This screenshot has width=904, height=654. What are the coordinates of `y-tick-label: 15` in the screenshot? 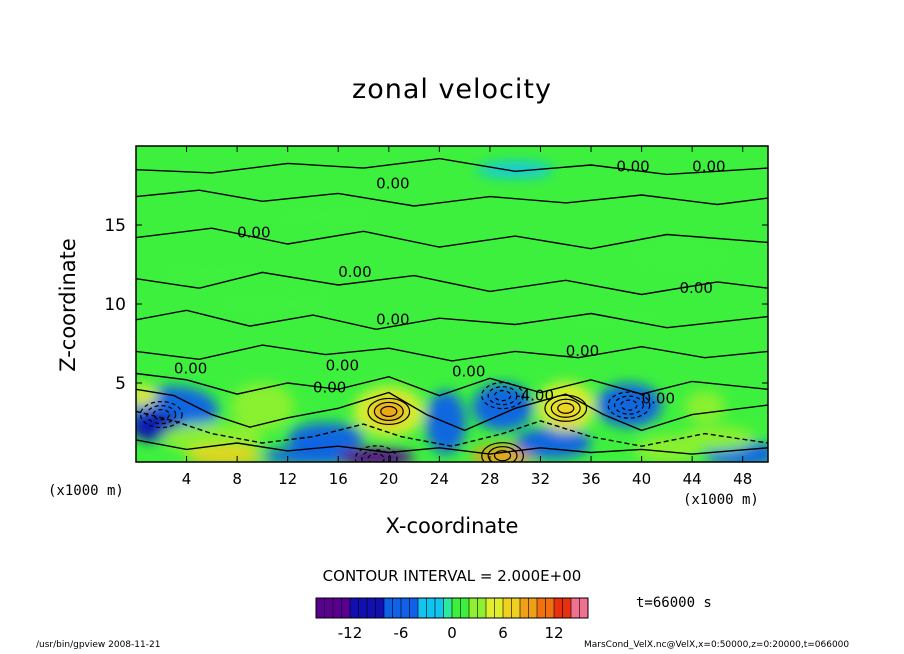 It's located at (115, 226).